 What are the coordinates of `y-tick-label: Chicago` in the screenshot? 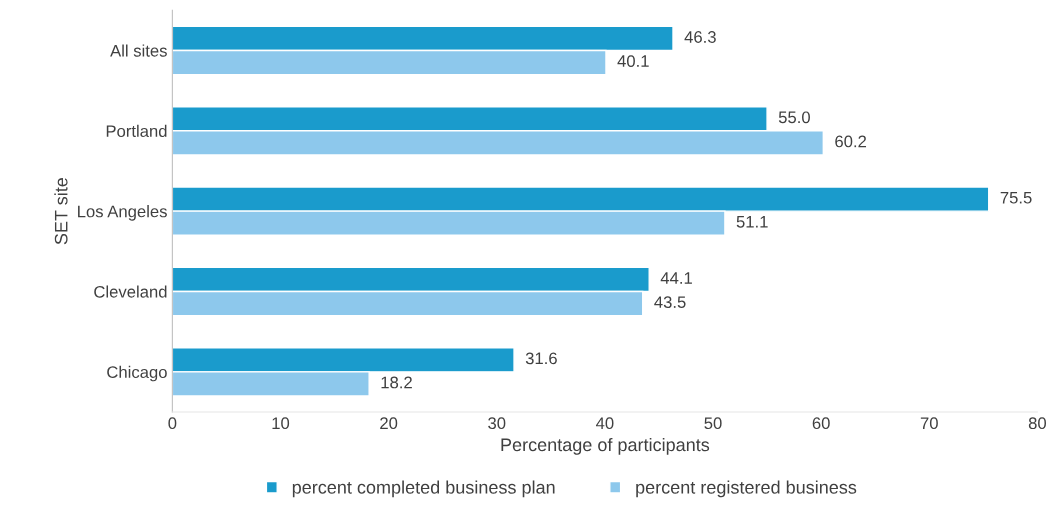 It's located at (137, 373).